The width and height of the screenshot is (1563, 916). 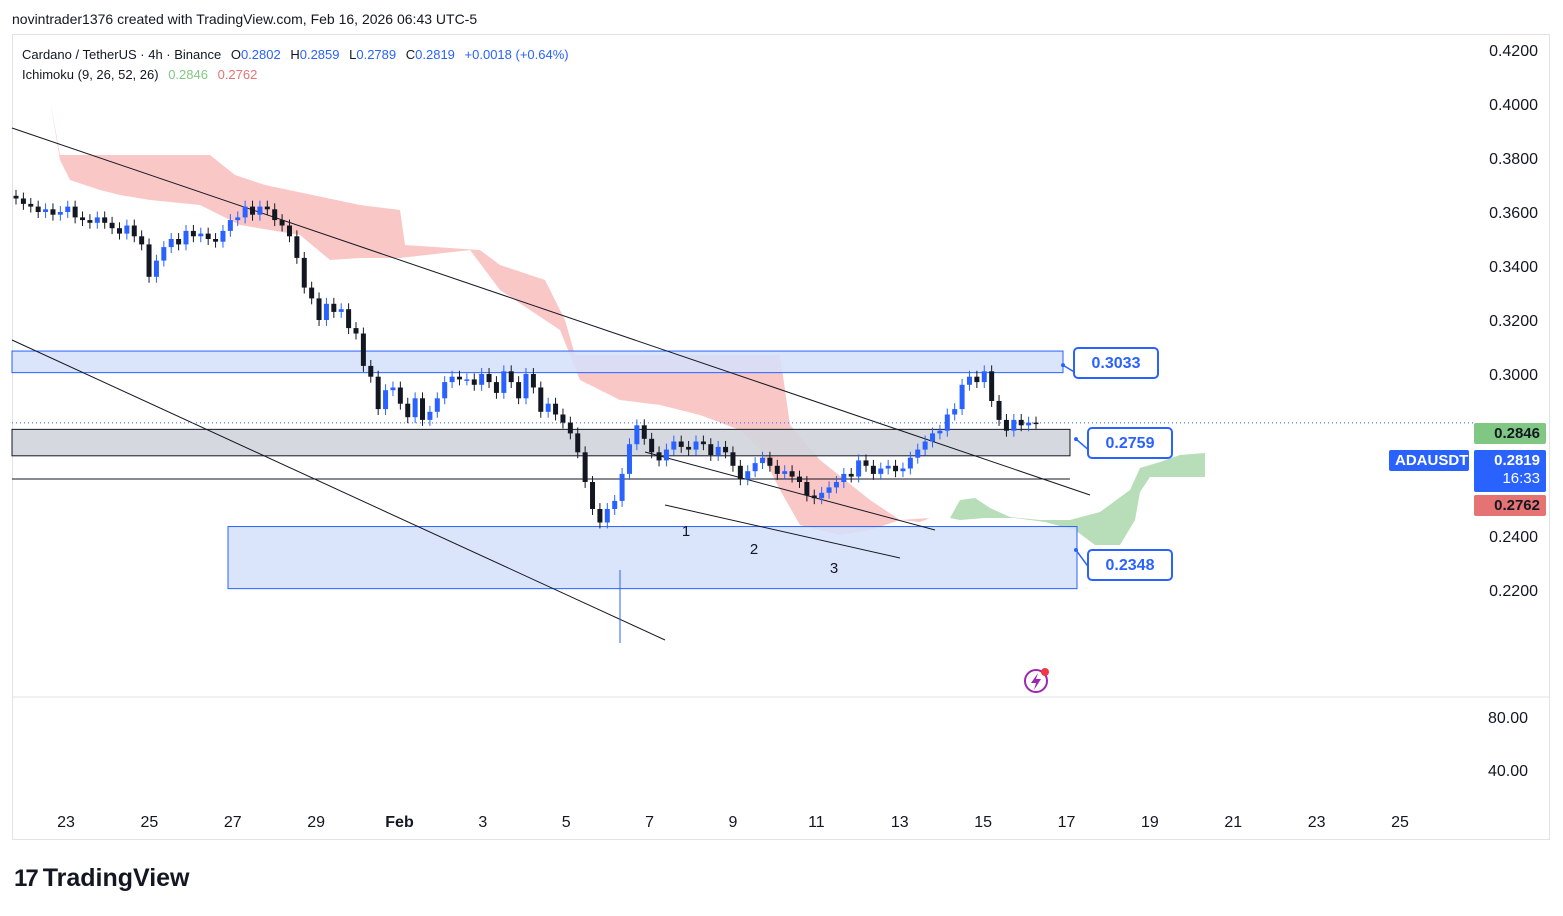 I want to click on wave-label-3: 3, so click(x=834, y=568).